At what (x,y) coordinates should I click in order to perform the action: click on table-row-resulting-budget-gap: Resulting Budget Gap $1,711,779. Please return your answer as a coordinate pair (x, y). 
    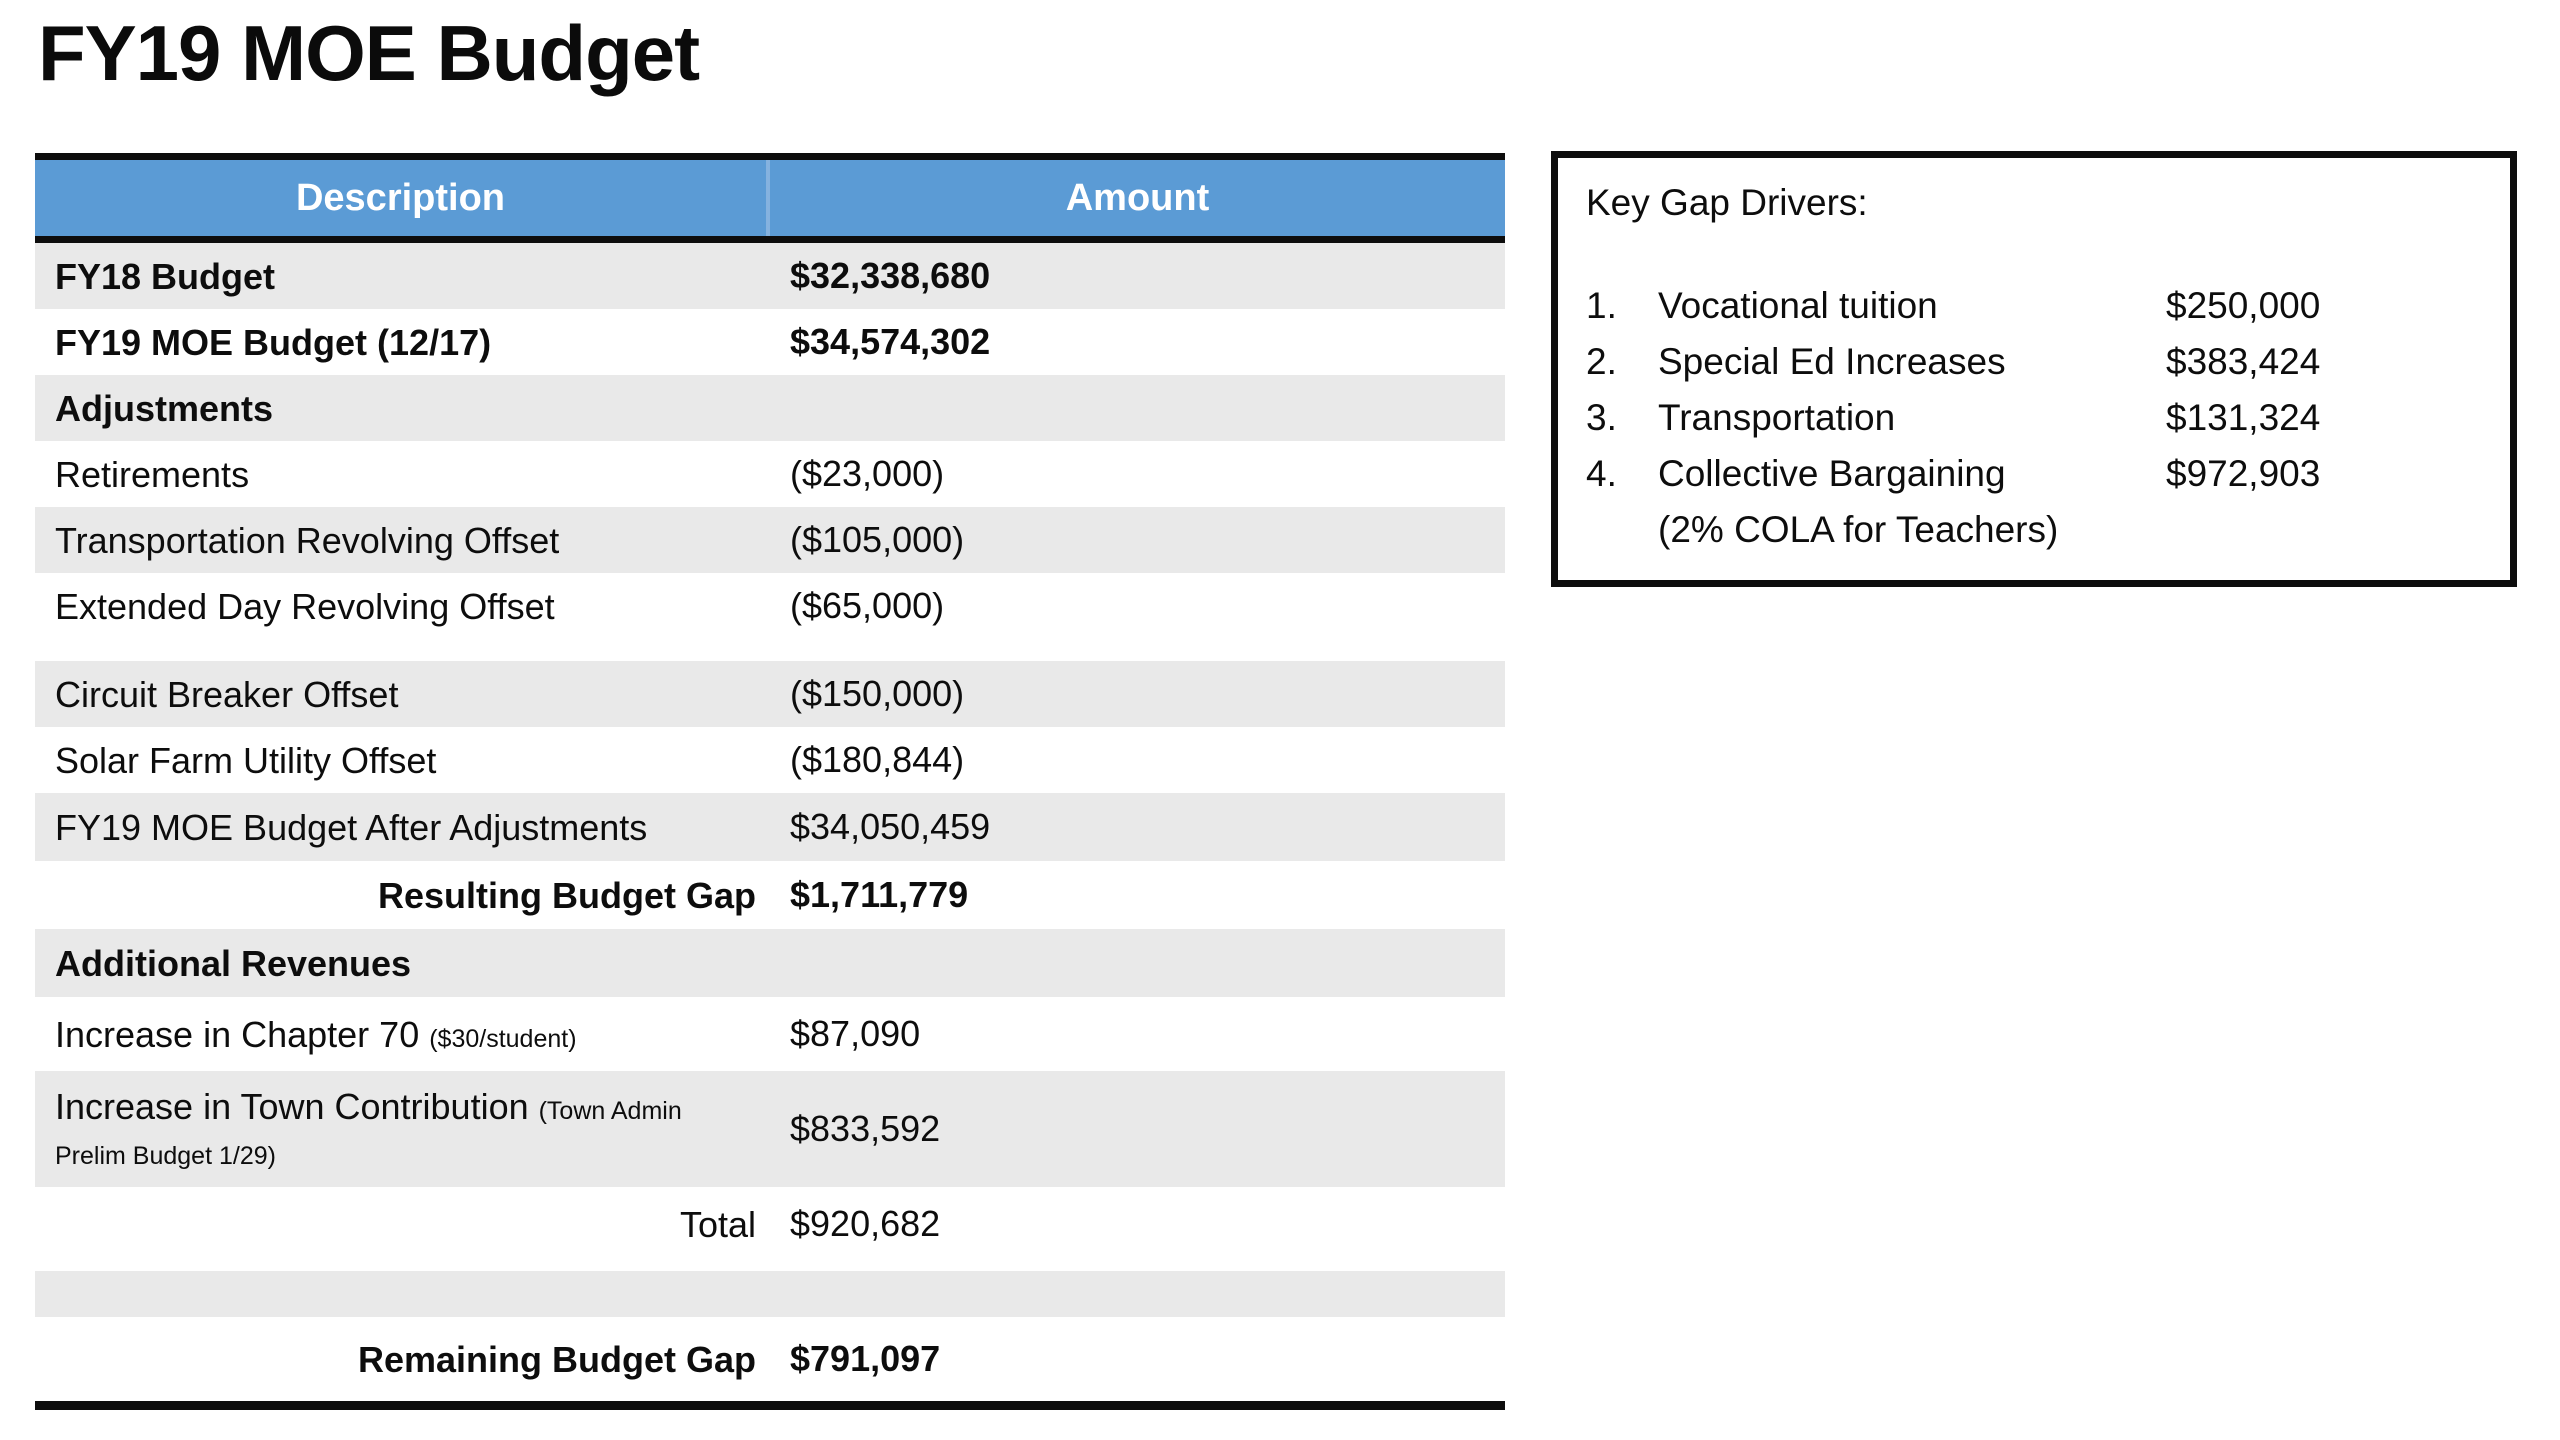
    Looking at the image, I should click on (770, 895).